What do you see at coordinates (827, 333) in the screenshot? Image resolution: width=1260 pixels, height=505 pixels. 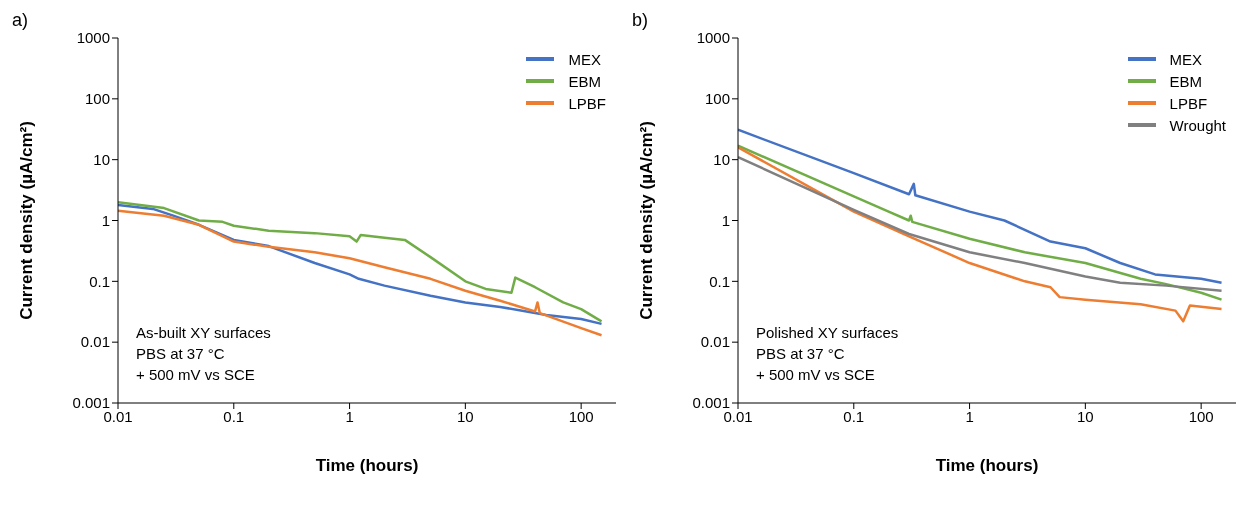 I see `annotation: Polished XY surfaces` at bounding box center [827, 333].